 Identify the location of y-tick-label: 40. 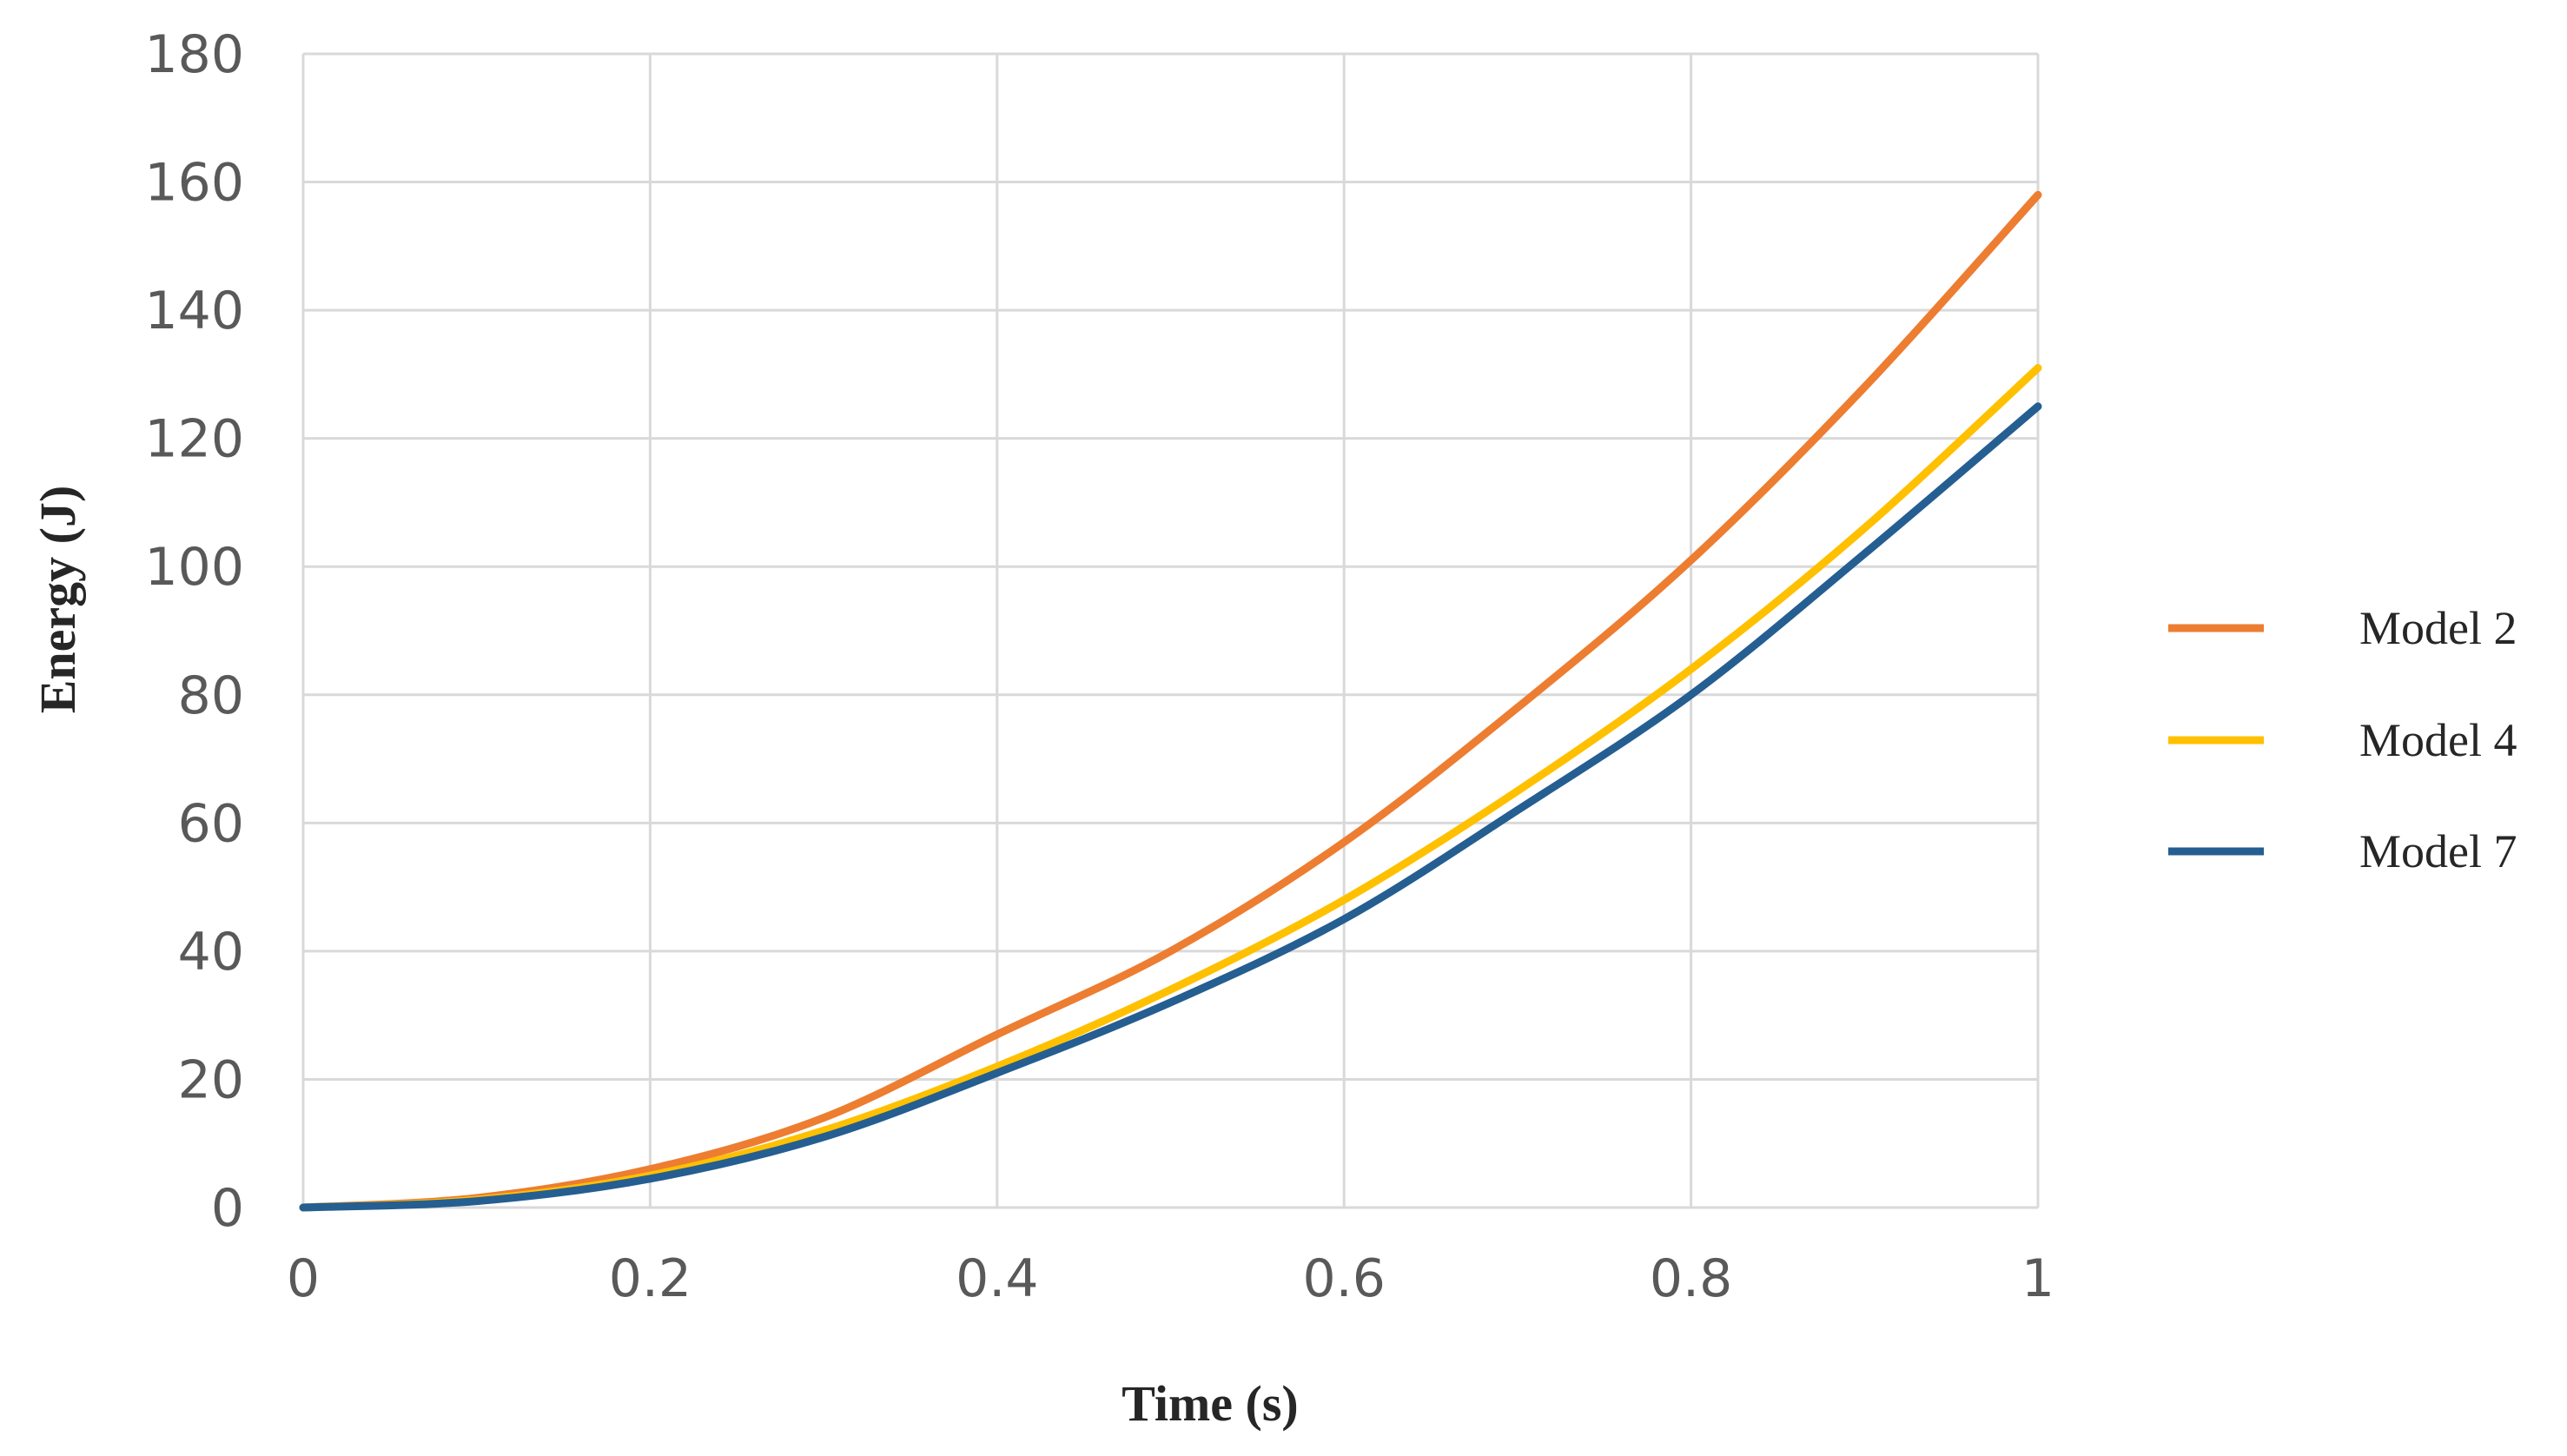
(211, 953).